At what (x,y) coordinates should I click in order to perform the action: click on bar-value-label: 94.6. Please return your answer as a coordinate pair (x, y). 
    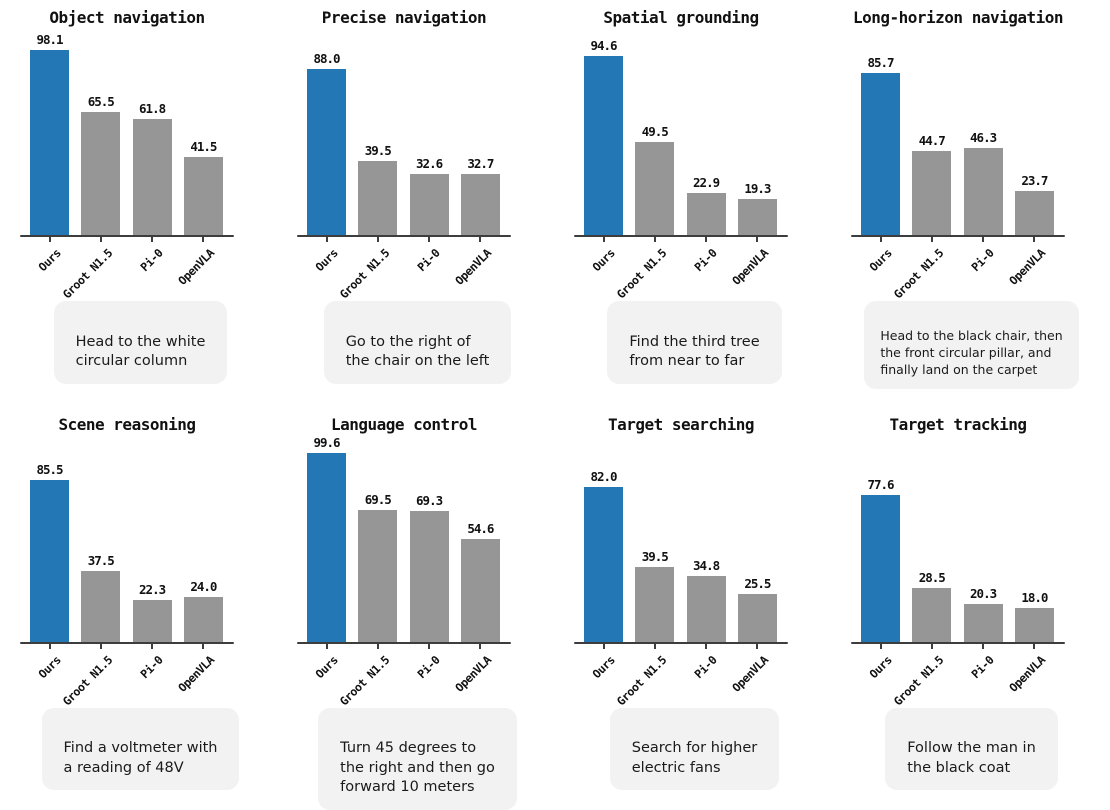
    Looking at the image, I should click on (603, 46).